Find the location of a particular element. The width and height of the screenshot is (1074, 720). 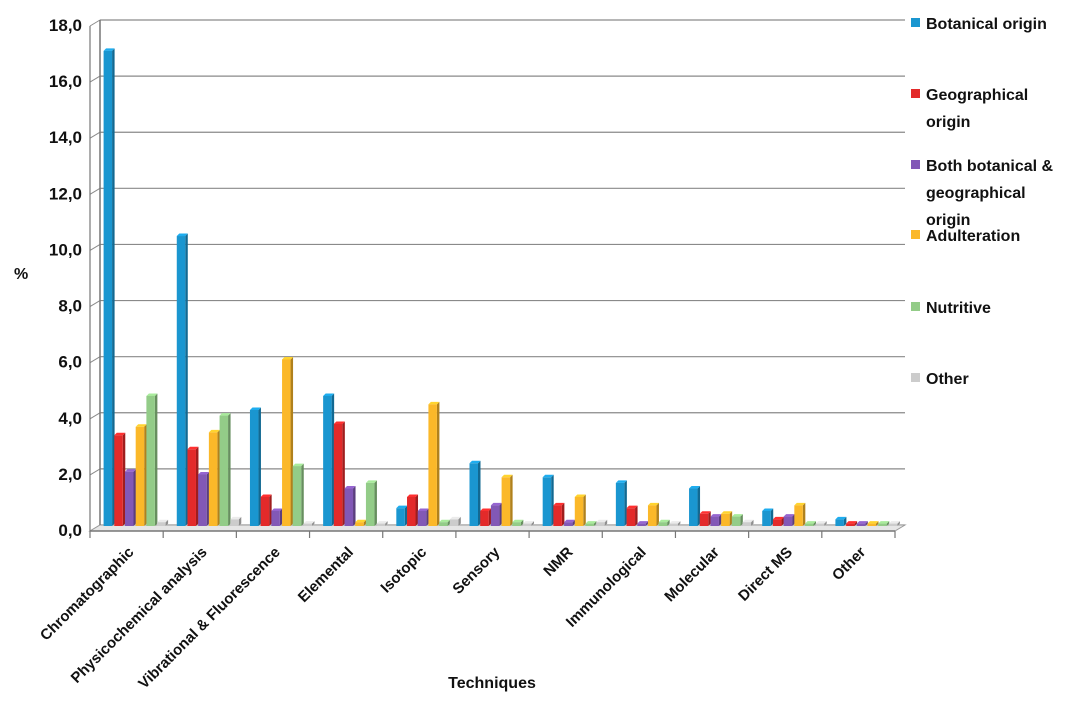

y-tick-label: 4,0 is located at coordinates (70, 418).